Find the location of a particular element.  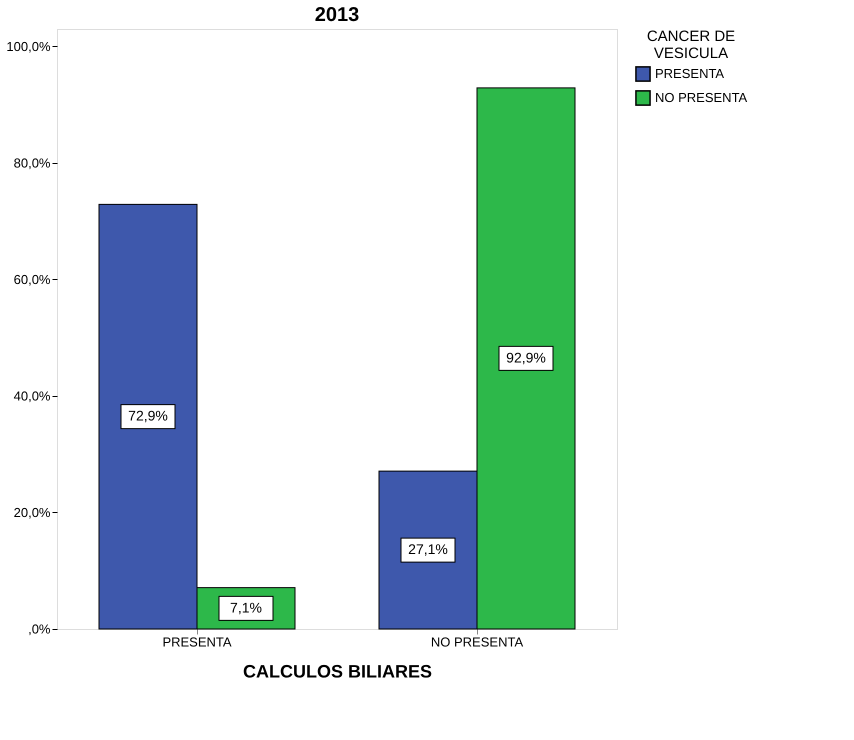

legend-label: NO PRESENTA is located at coordinates (701, 97).